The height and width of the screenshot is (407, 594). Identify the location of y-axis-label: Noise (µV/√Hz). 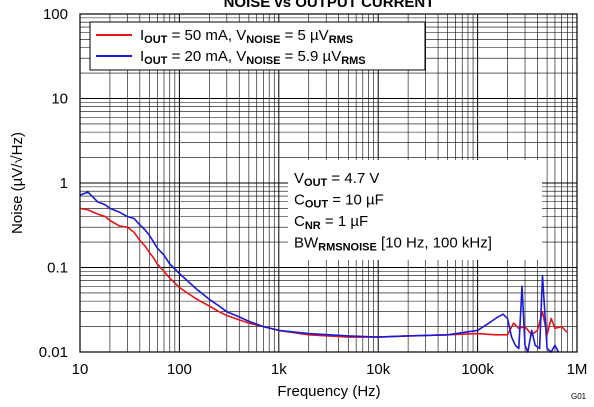
(17, 183).